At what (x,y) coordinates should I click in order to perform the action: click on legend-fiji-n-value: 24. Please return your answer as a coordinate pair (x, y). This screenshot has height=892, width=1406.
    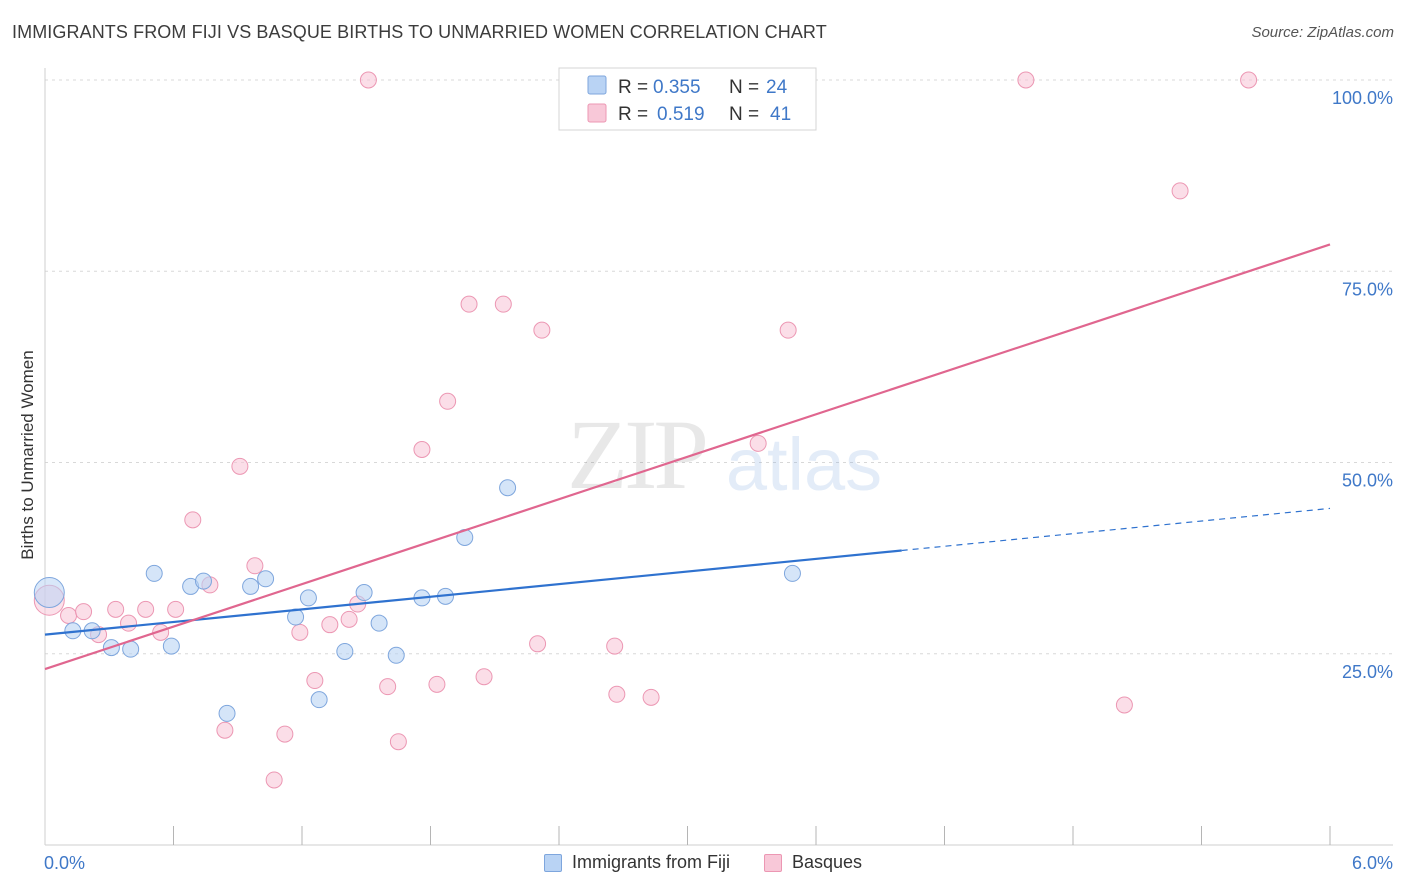
    Looking at the image, I should click on (777, 87).